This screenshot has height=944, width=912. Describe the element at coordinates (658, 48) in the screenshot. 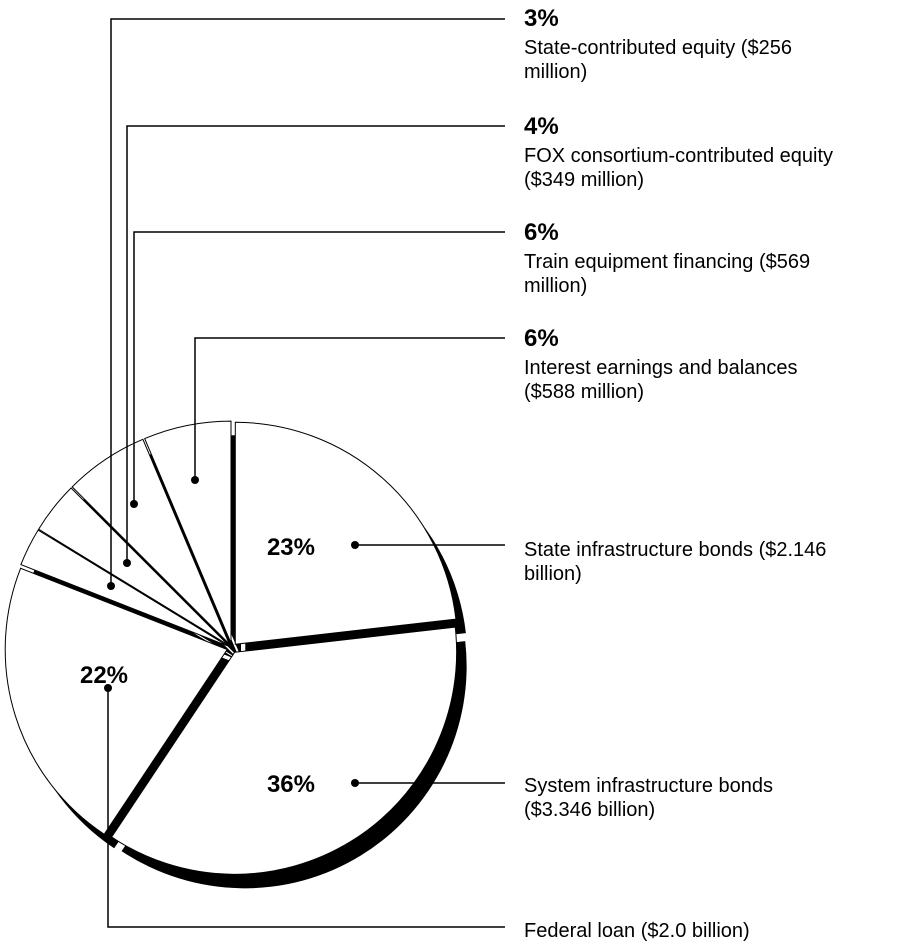

I see `slice-label-3-line-0: State-contributed equity ($256` at that location.